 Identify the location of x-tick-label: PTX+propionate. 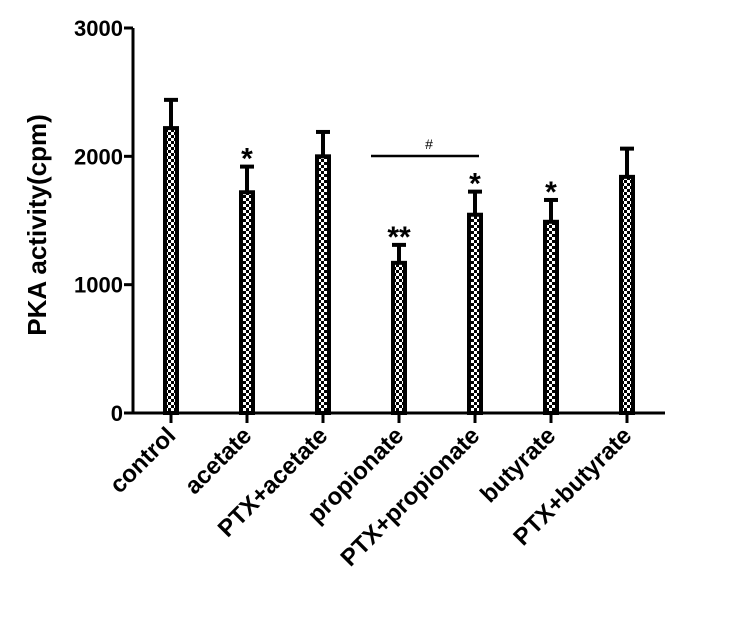
(411, 497).